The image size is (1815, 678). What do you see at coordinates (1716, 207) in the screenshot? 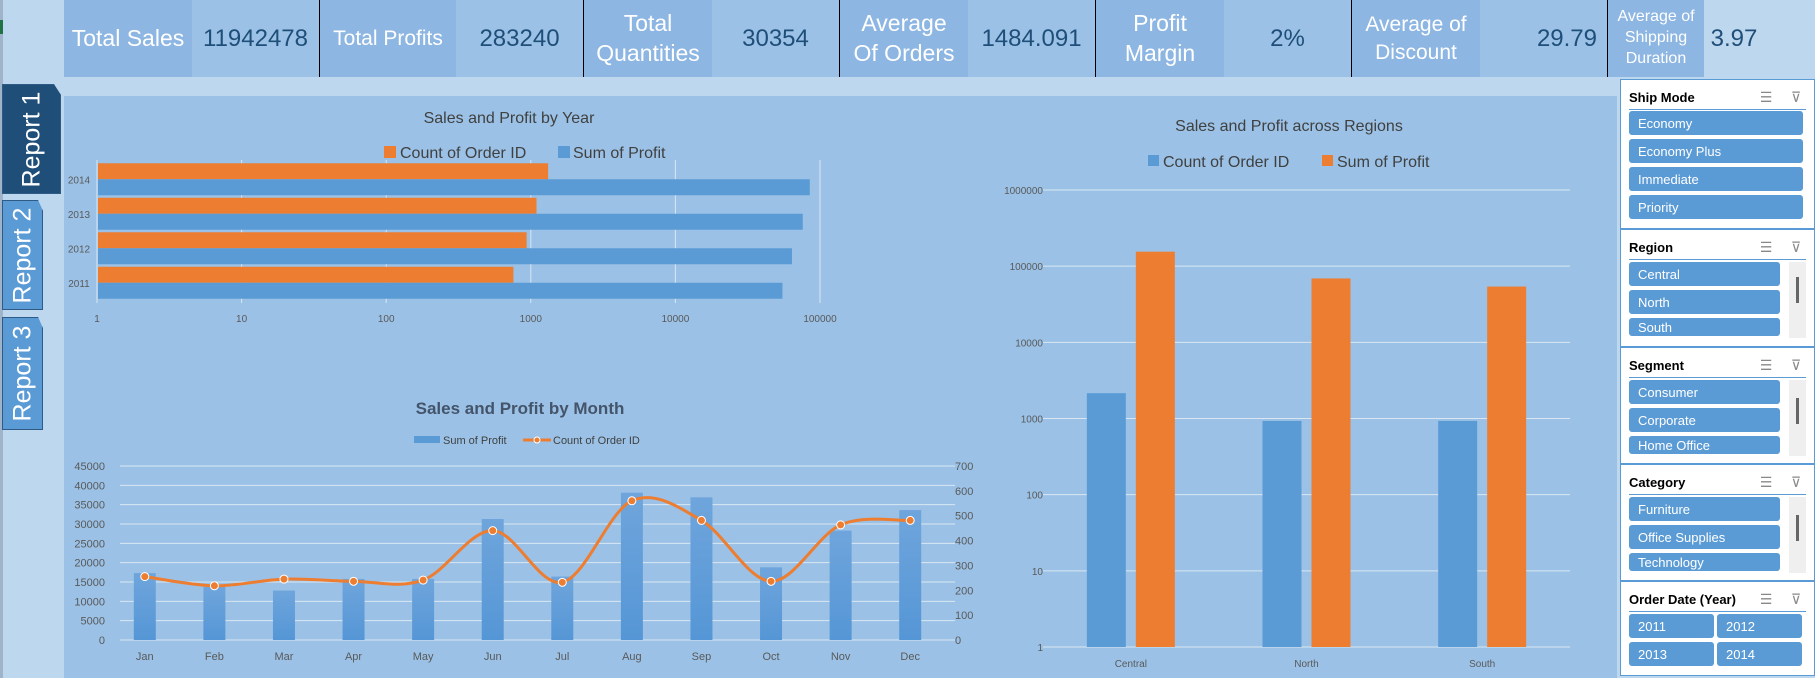
I see `slicer-item: Priority` at bounding box center [1716, 207].